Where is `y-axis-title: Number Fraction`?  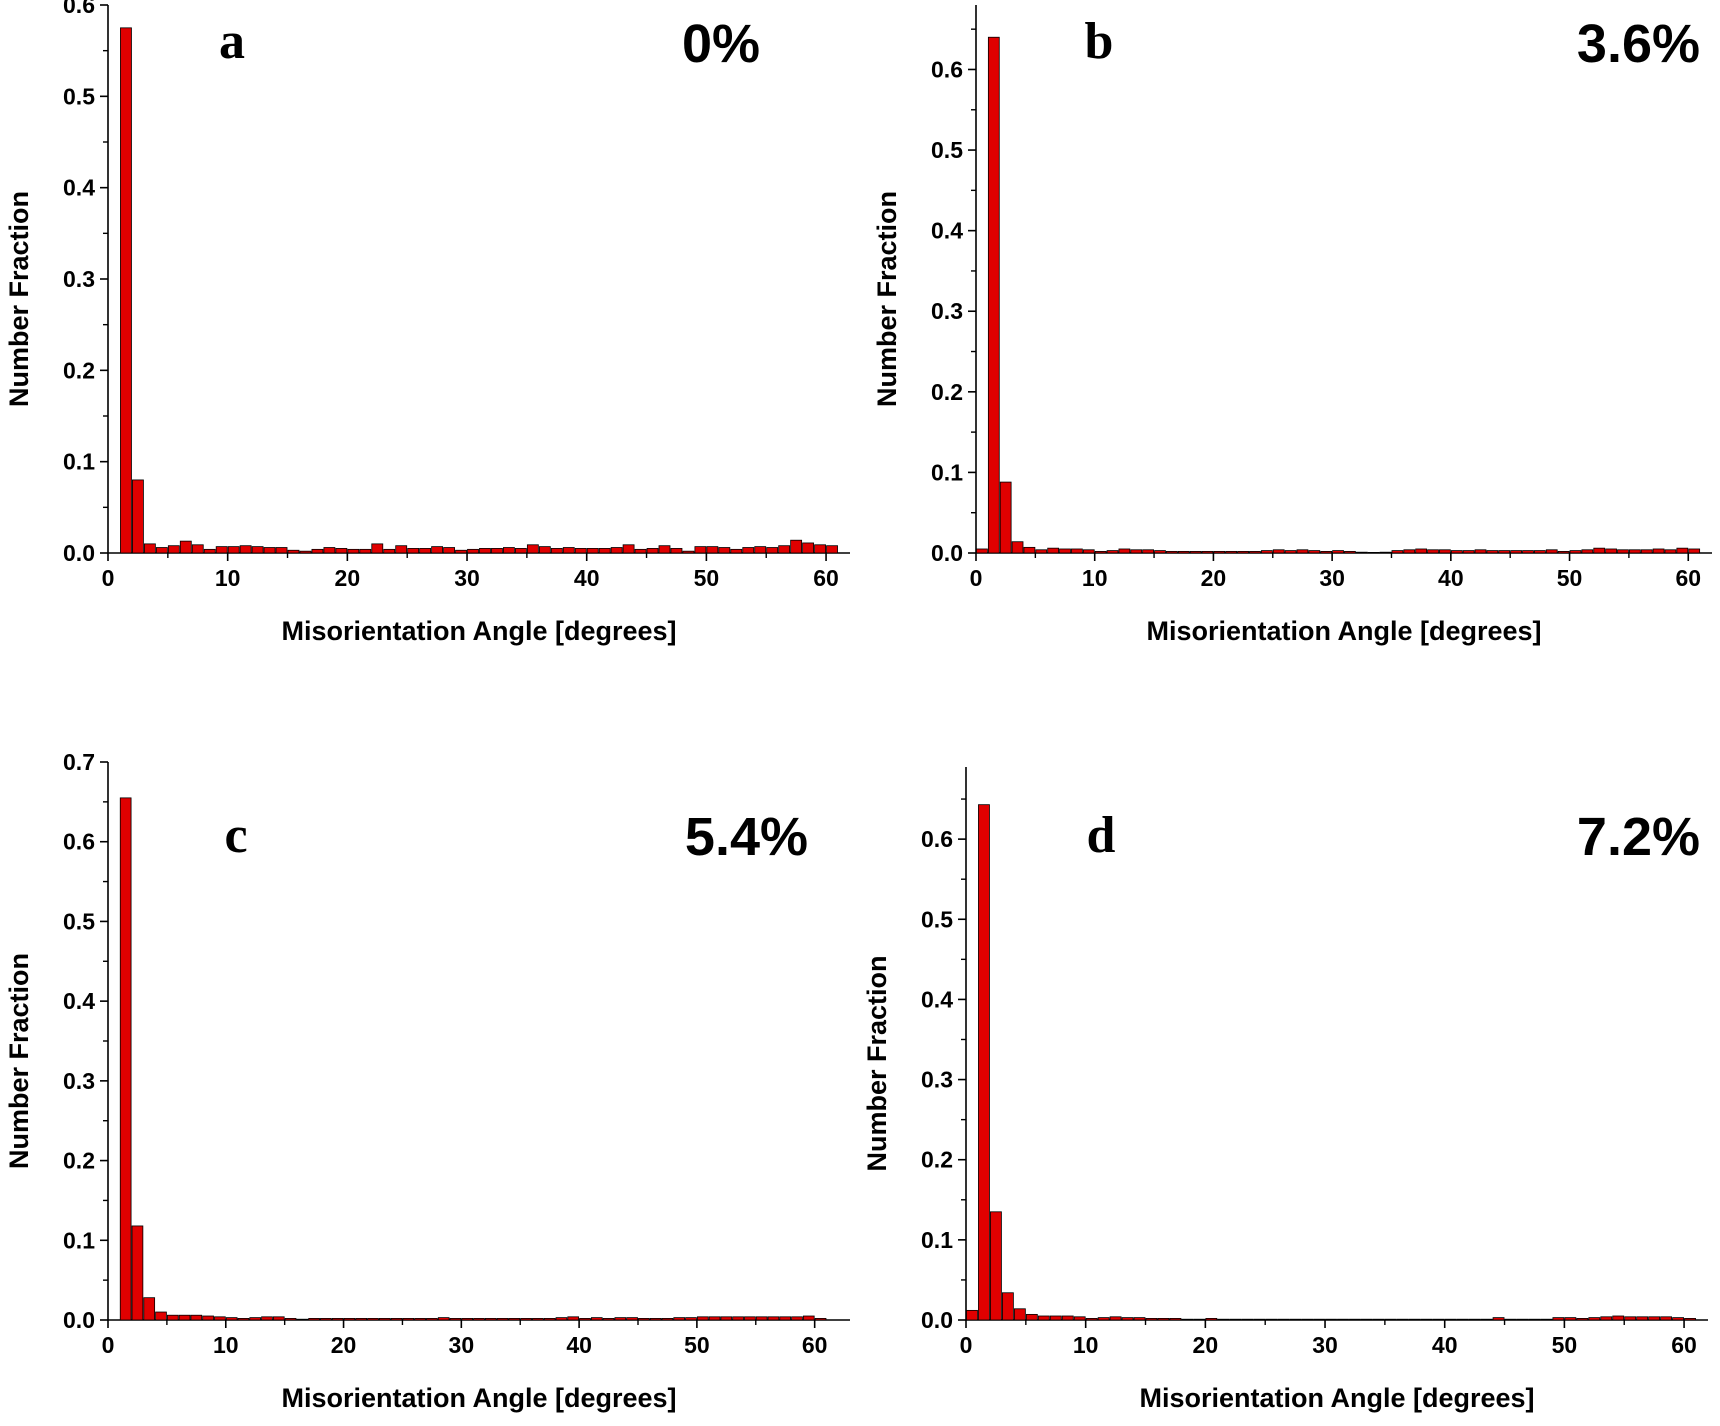
y-axis-title: Number Fraction is located at coordinates (887, 299).